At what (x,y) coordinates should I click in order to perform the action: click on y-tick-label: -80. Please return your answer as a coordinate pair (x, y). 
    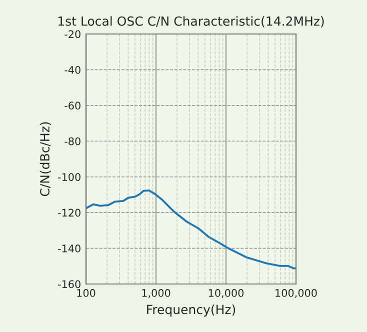
    Looking at the image, I should click on (72, 141).